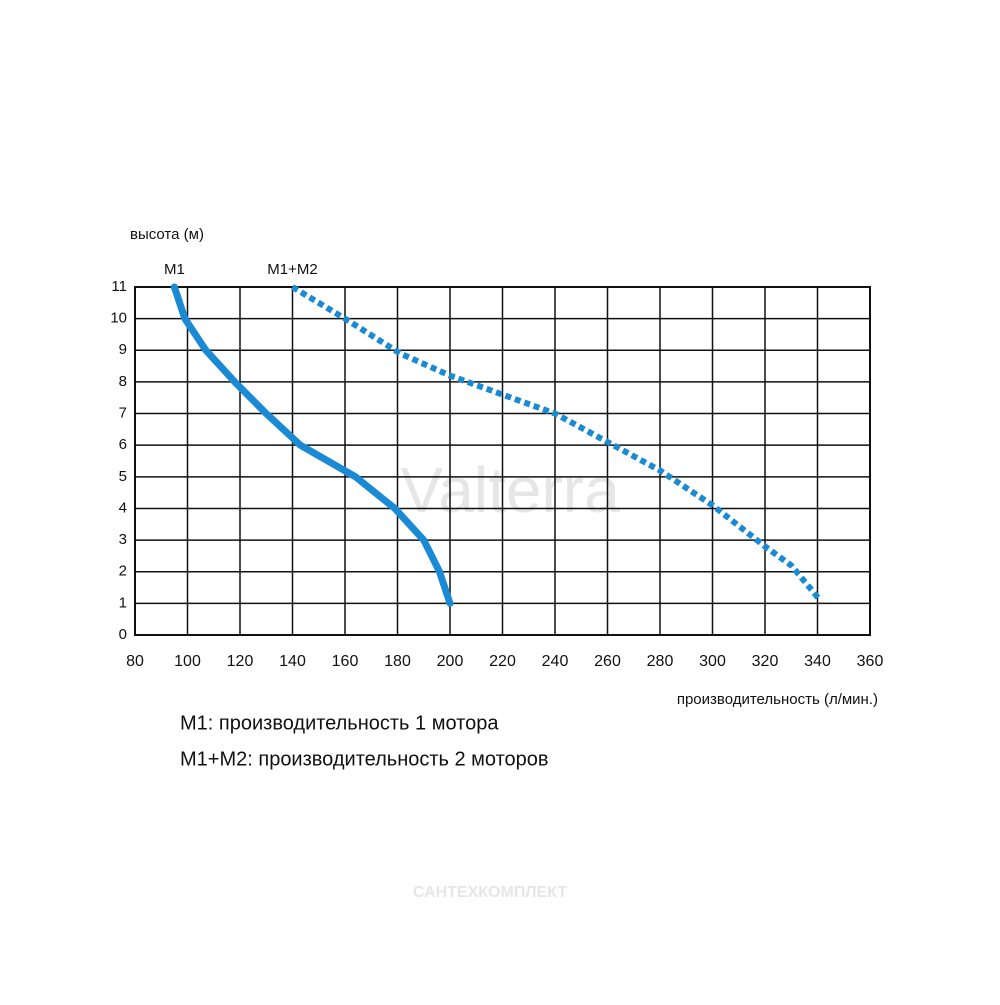 The width and height of the screenshot is (1000, 1005). Describe the element at coordinates (187, 661) in the screenshot. I see `x-tick-label: 100` at that location.